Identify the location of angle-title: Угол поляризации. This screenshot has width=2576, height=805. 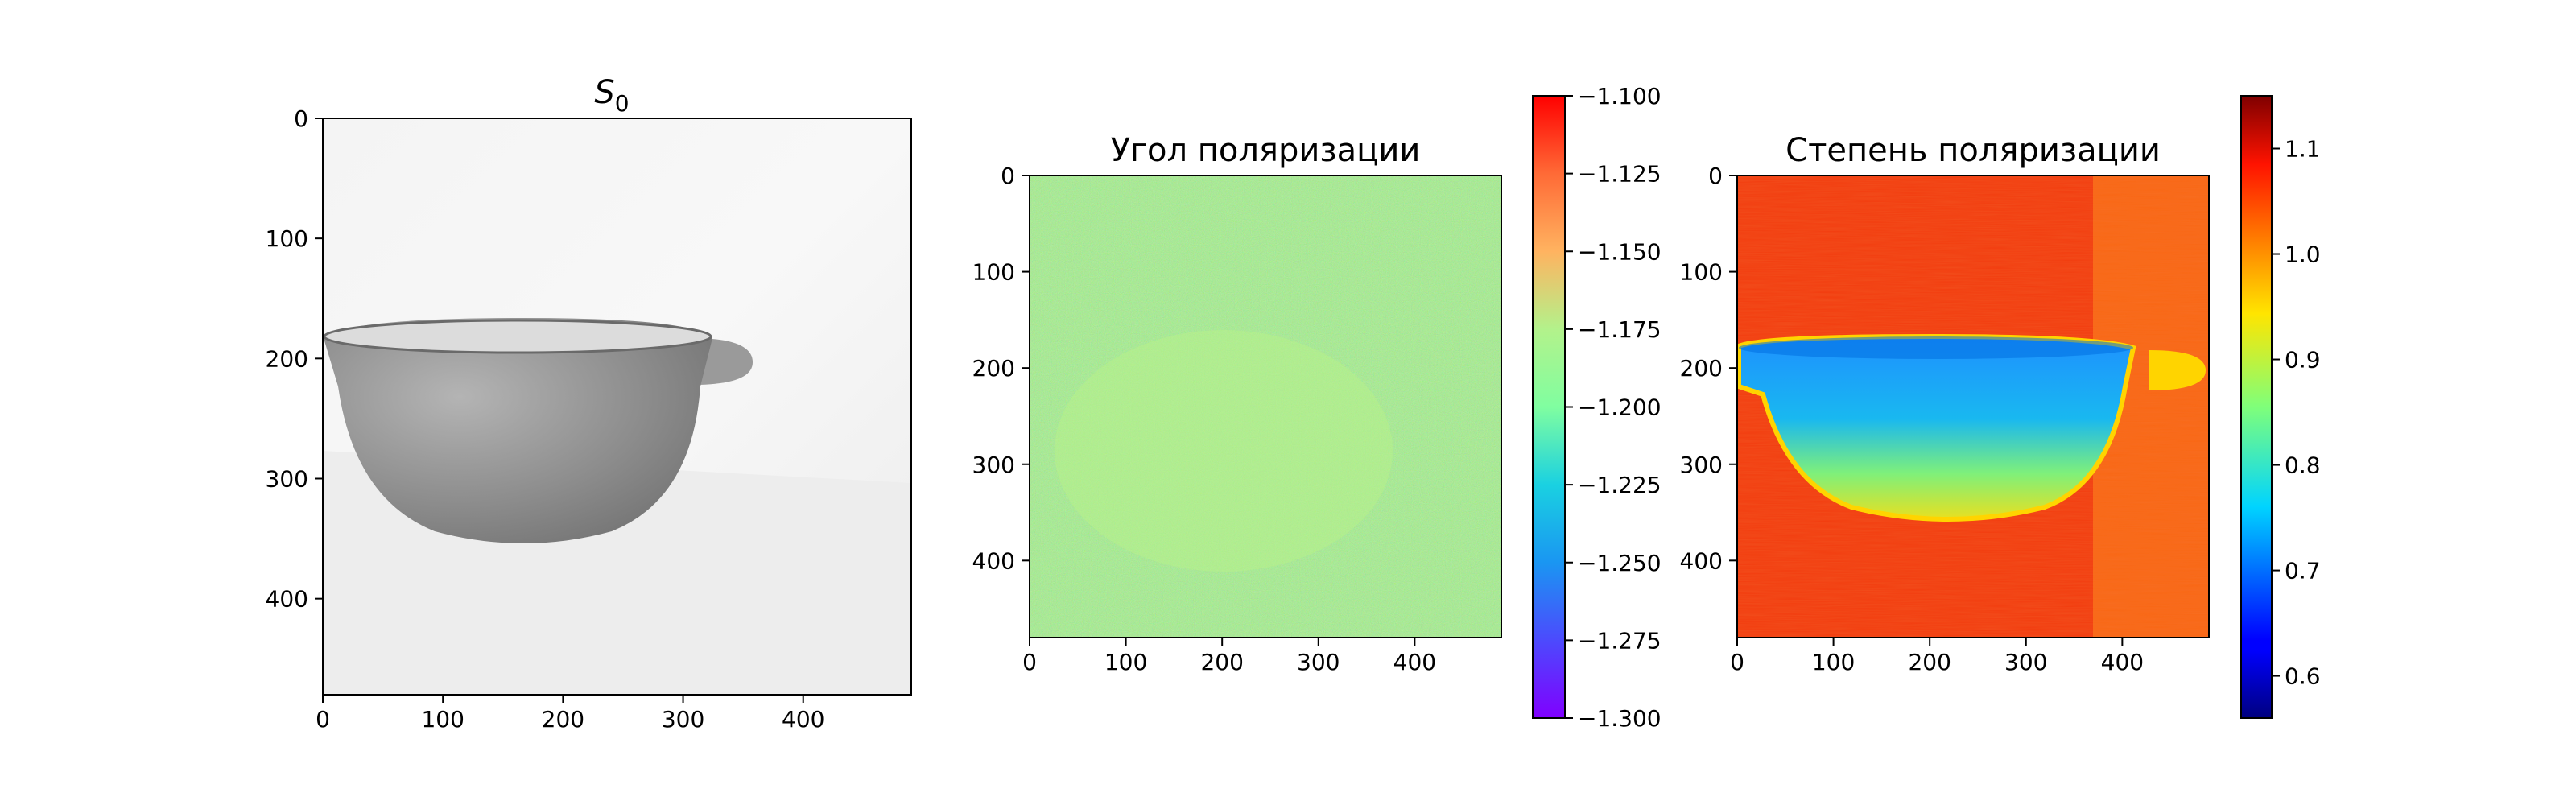
(1266, 150).